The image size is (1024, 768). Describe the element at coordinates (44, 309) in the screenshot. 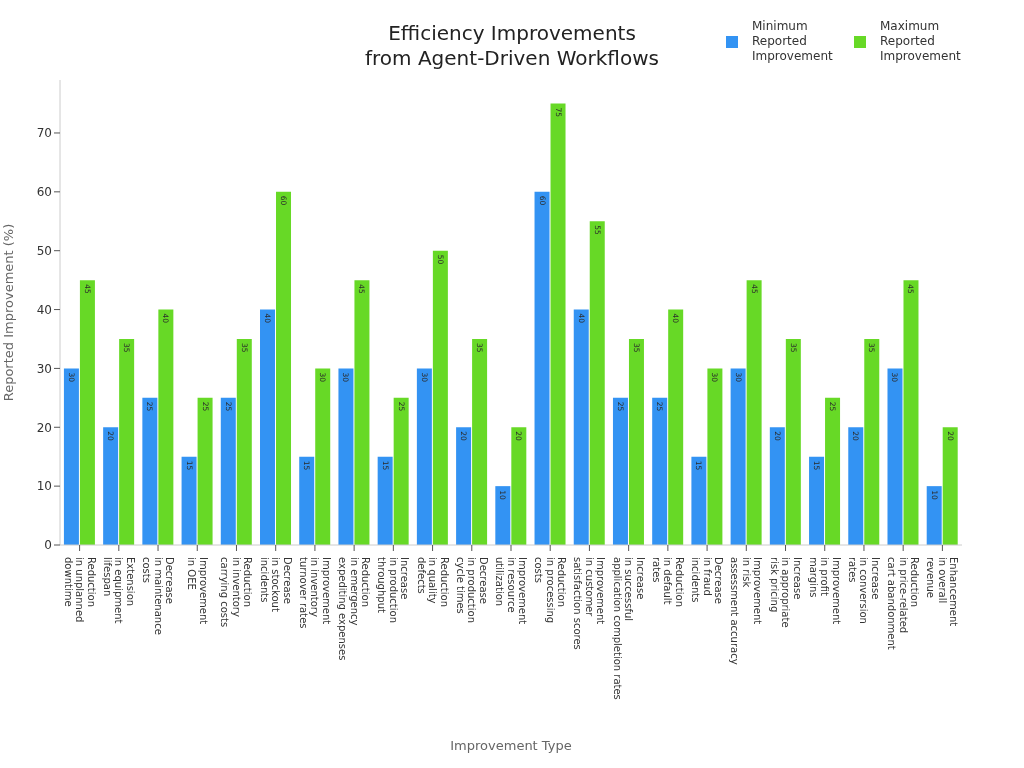

I see `y-tick-label: 40` at that location.